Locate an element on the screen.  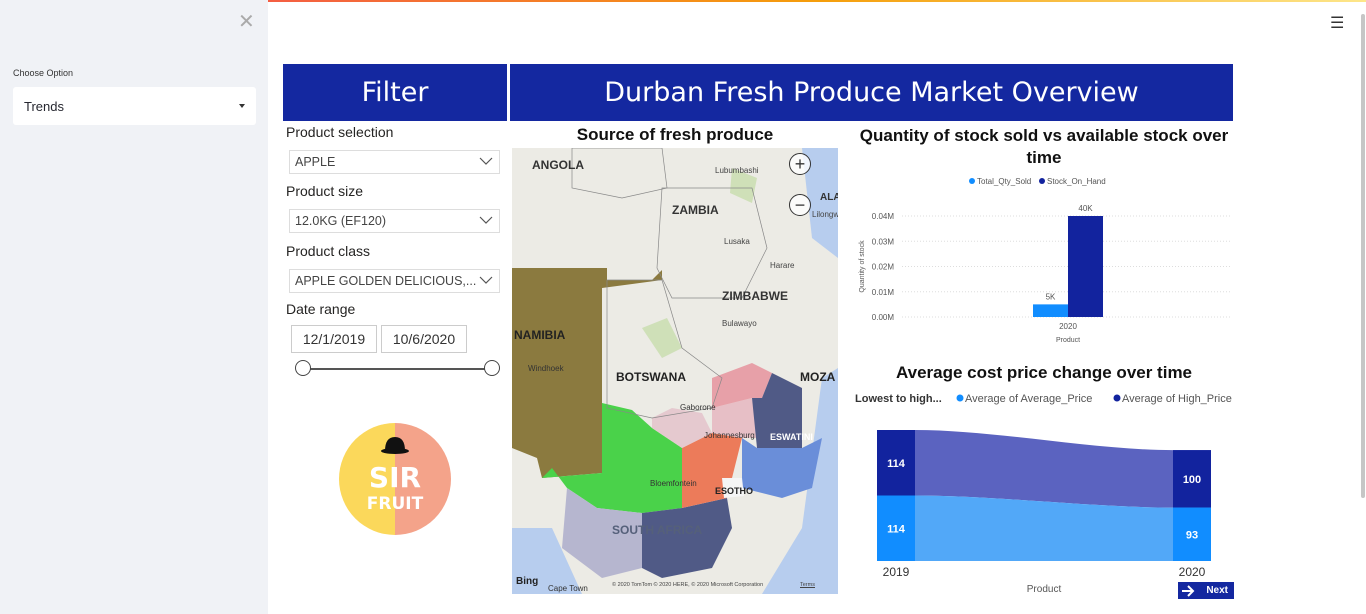
data-label-high-price: 100 is located at coordinates (1192, 480).